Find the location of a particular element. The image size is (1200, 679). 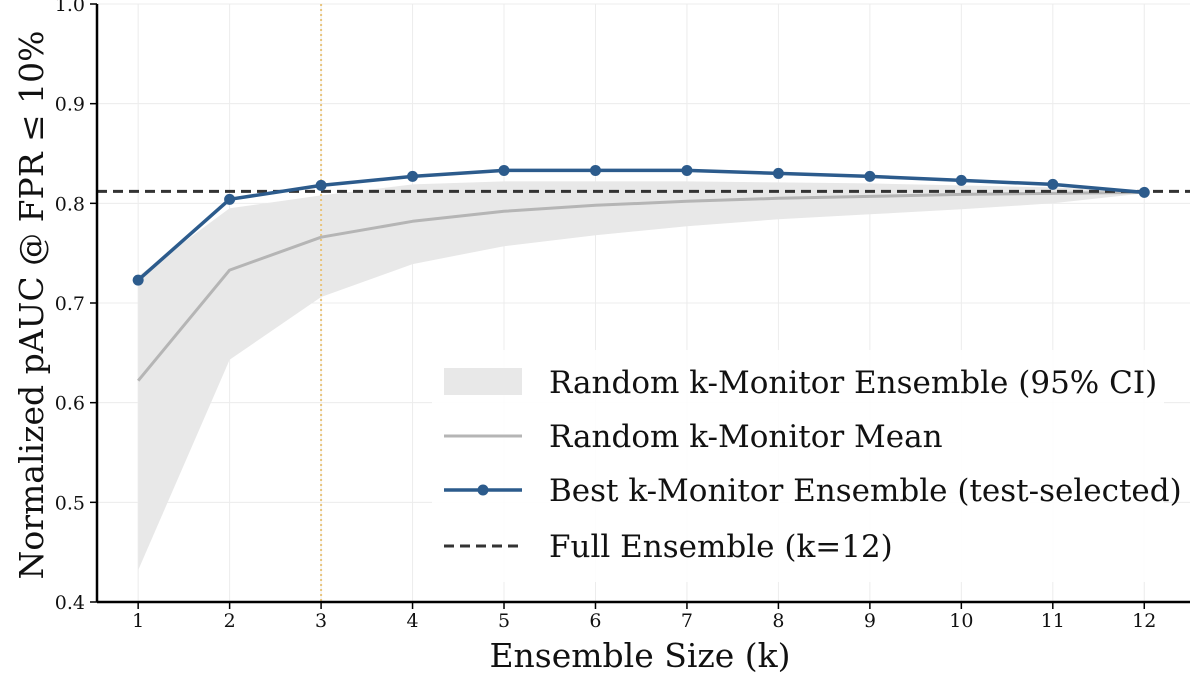

best-ensemble-point-k1 is located at coordinates (138, 280).